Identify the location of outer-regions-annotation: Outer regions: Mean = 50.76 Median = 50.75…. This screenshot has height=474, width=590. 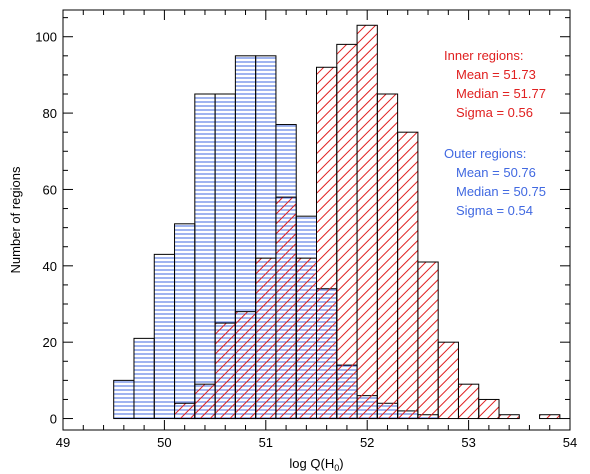
(495, 182).